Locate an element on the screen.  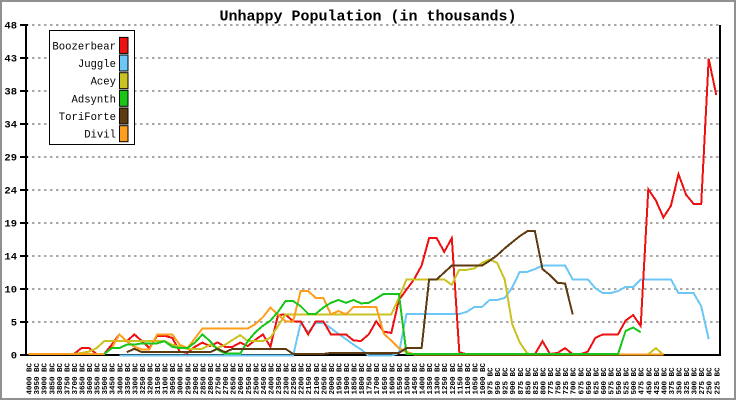
svg-text: 2050 BC is located at coordinates (325, 378).